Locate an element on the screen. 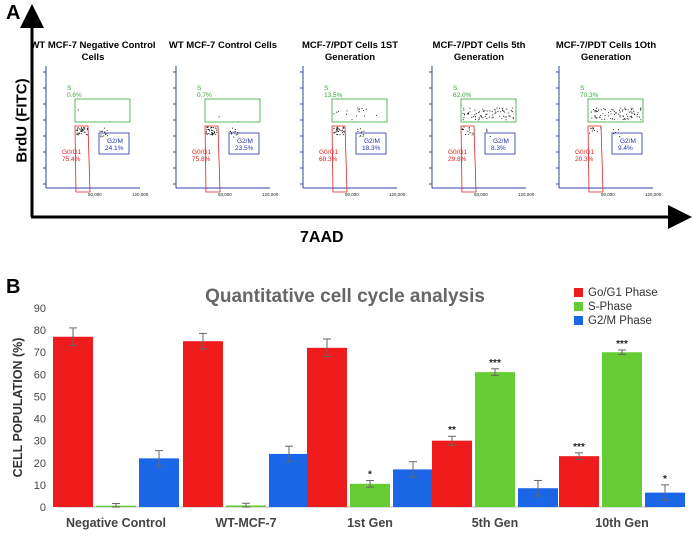 This screenshot has height=536, width=692. s-gate-label: S is located at coordinates (326, 88).